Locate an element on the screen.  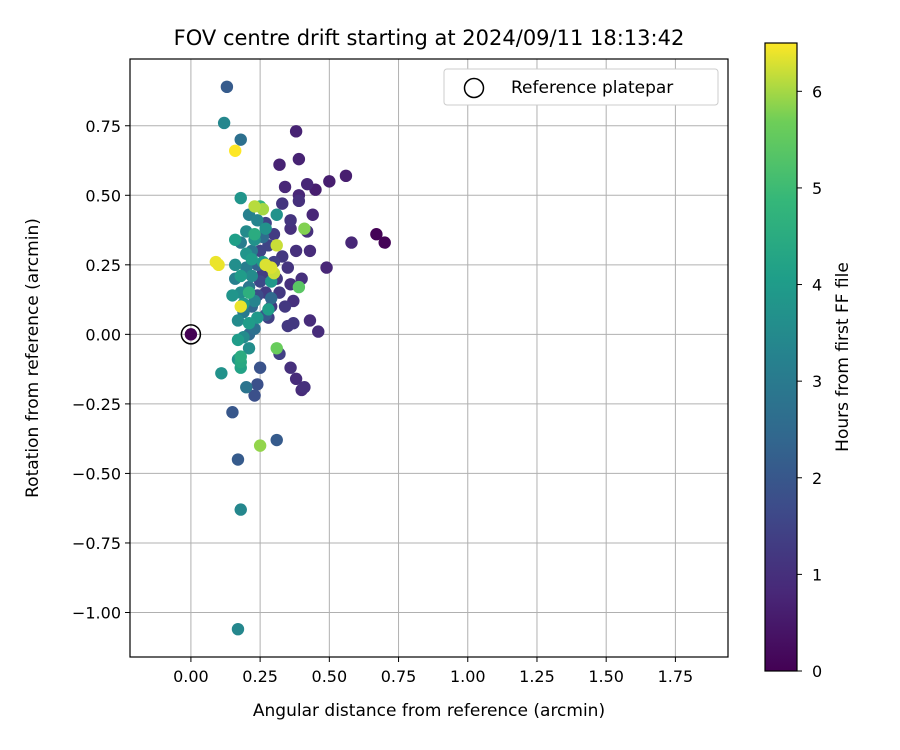
y-tick-label: −0.25 is located at coordinates (96, 404).